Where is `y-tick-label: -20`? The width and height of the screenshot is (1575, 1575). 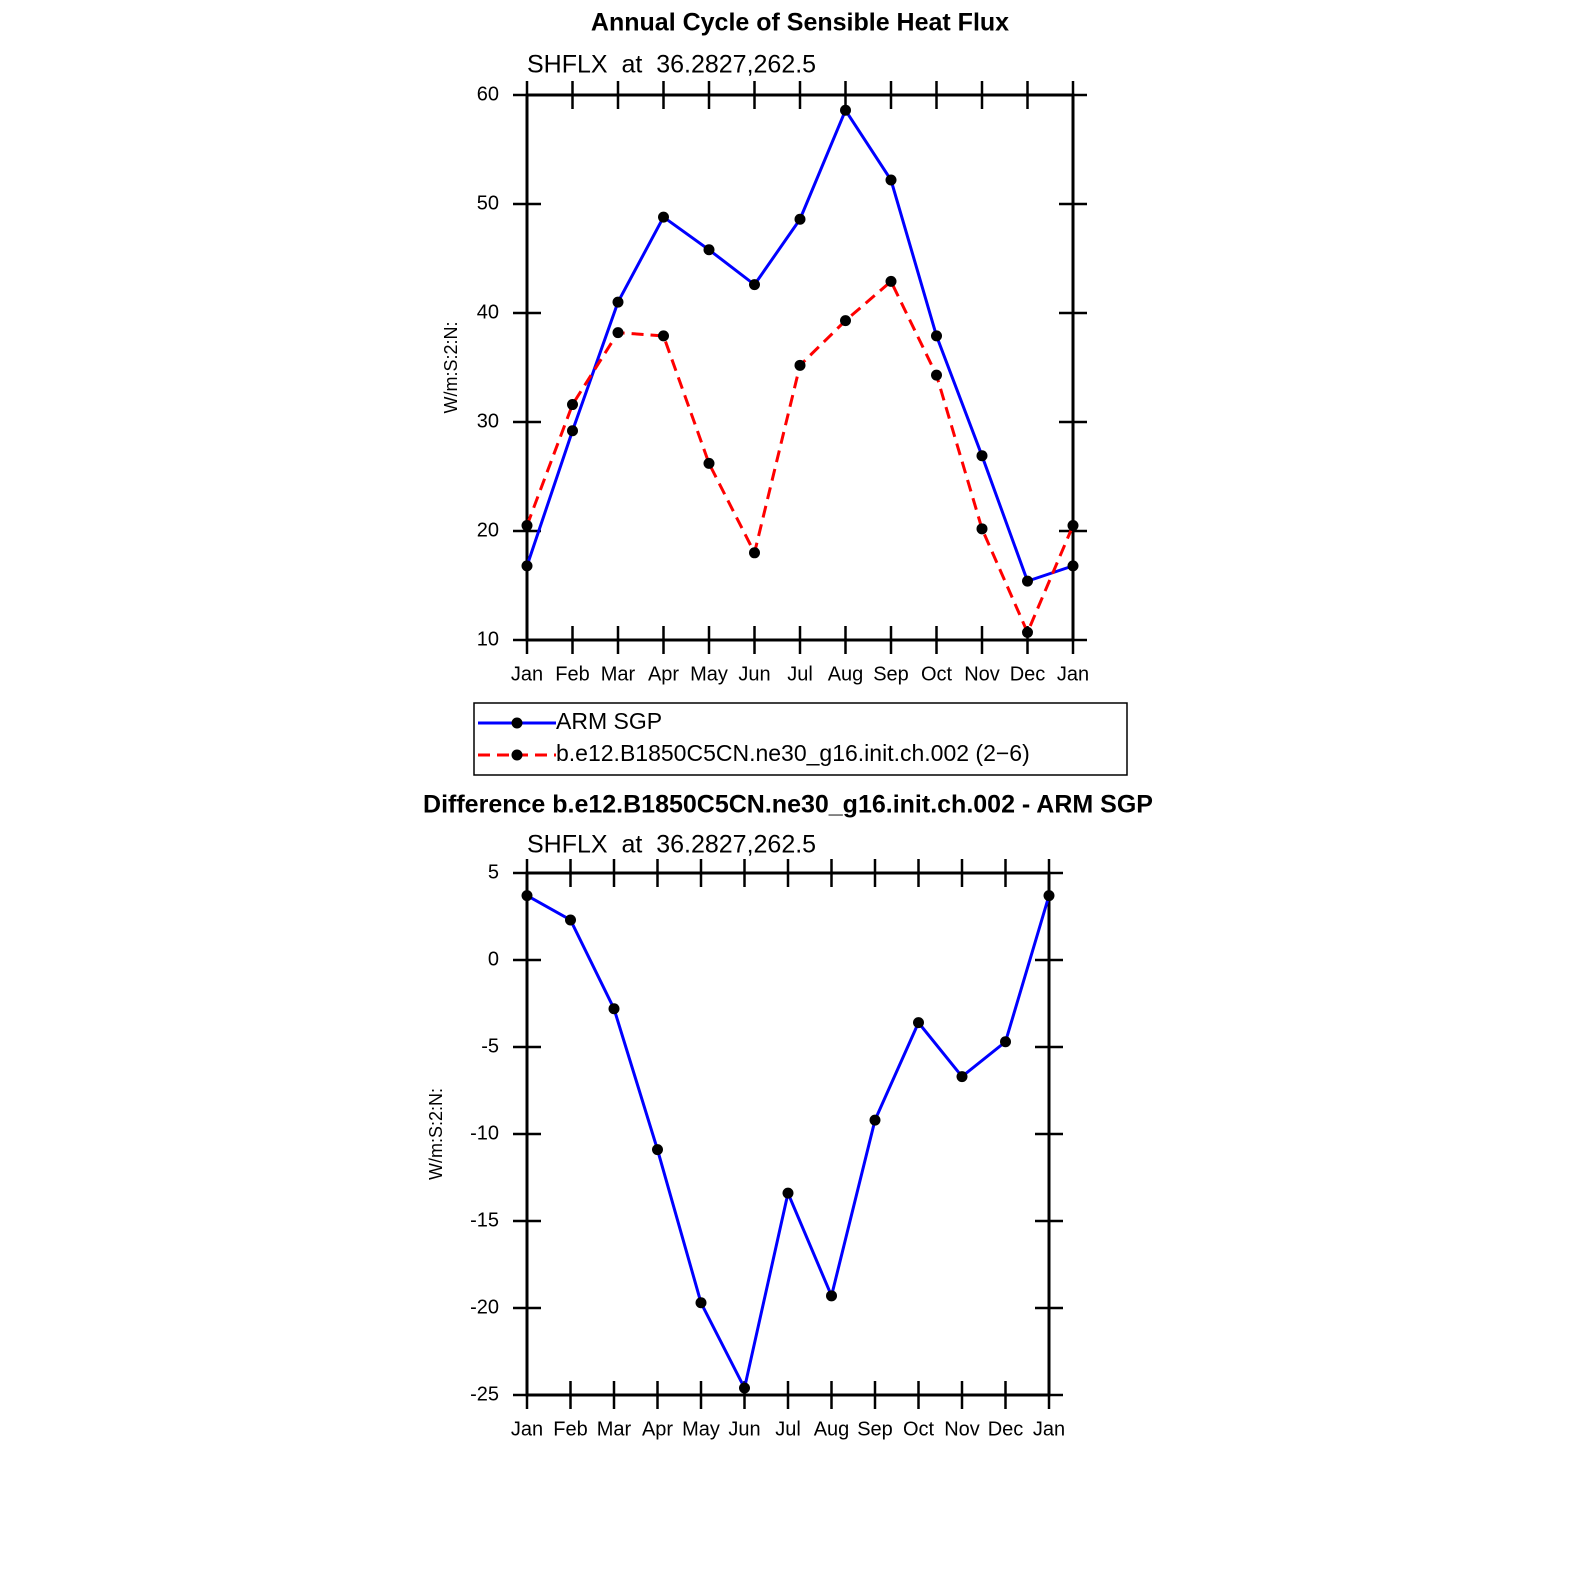
y-tick-label: -20 is located at coordinates (484, 1307).